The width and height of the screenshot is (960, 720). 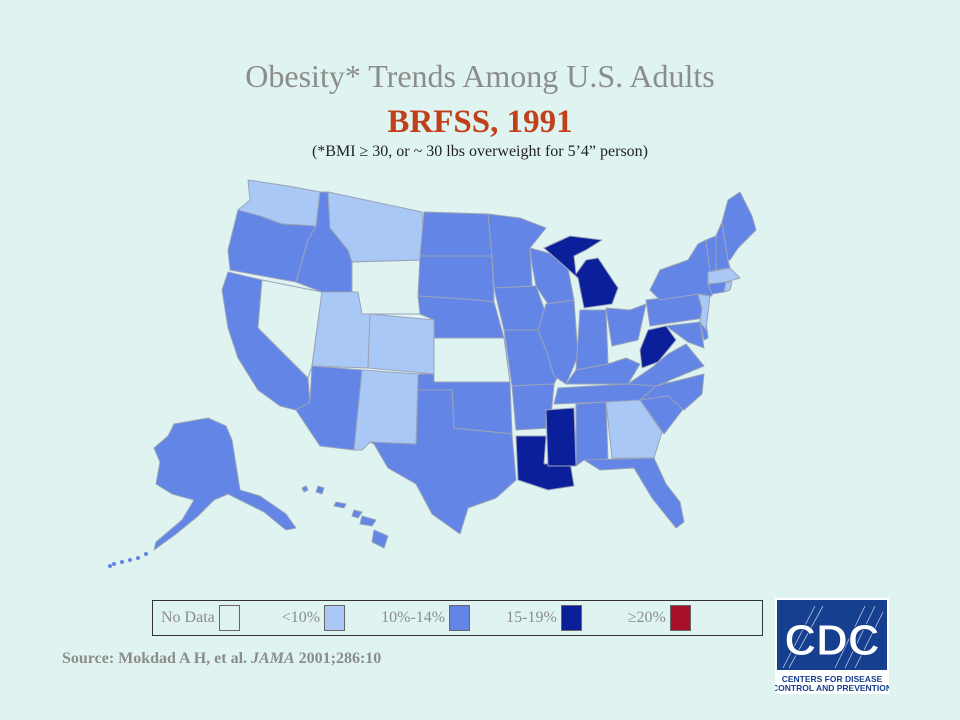 What do you see at coordinates (634, 429) in the screenshot?
I see `state-GA` at bounding box center [634, 429].